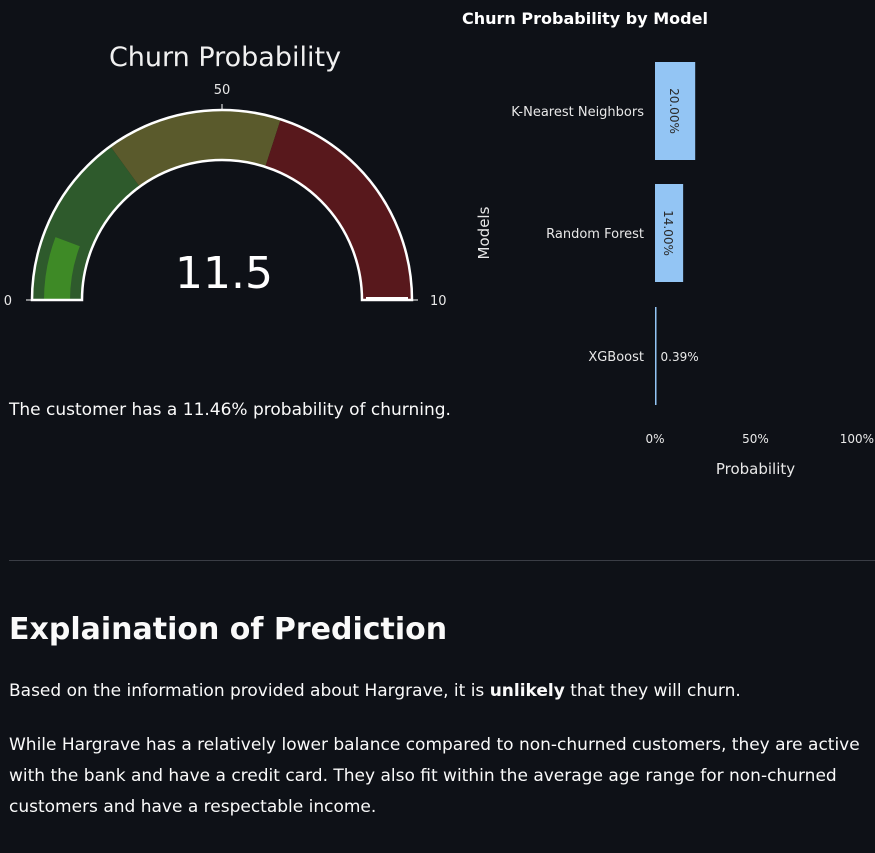  I want to click on explanation-heading: Explaination of Prediction, so click(228, 629).